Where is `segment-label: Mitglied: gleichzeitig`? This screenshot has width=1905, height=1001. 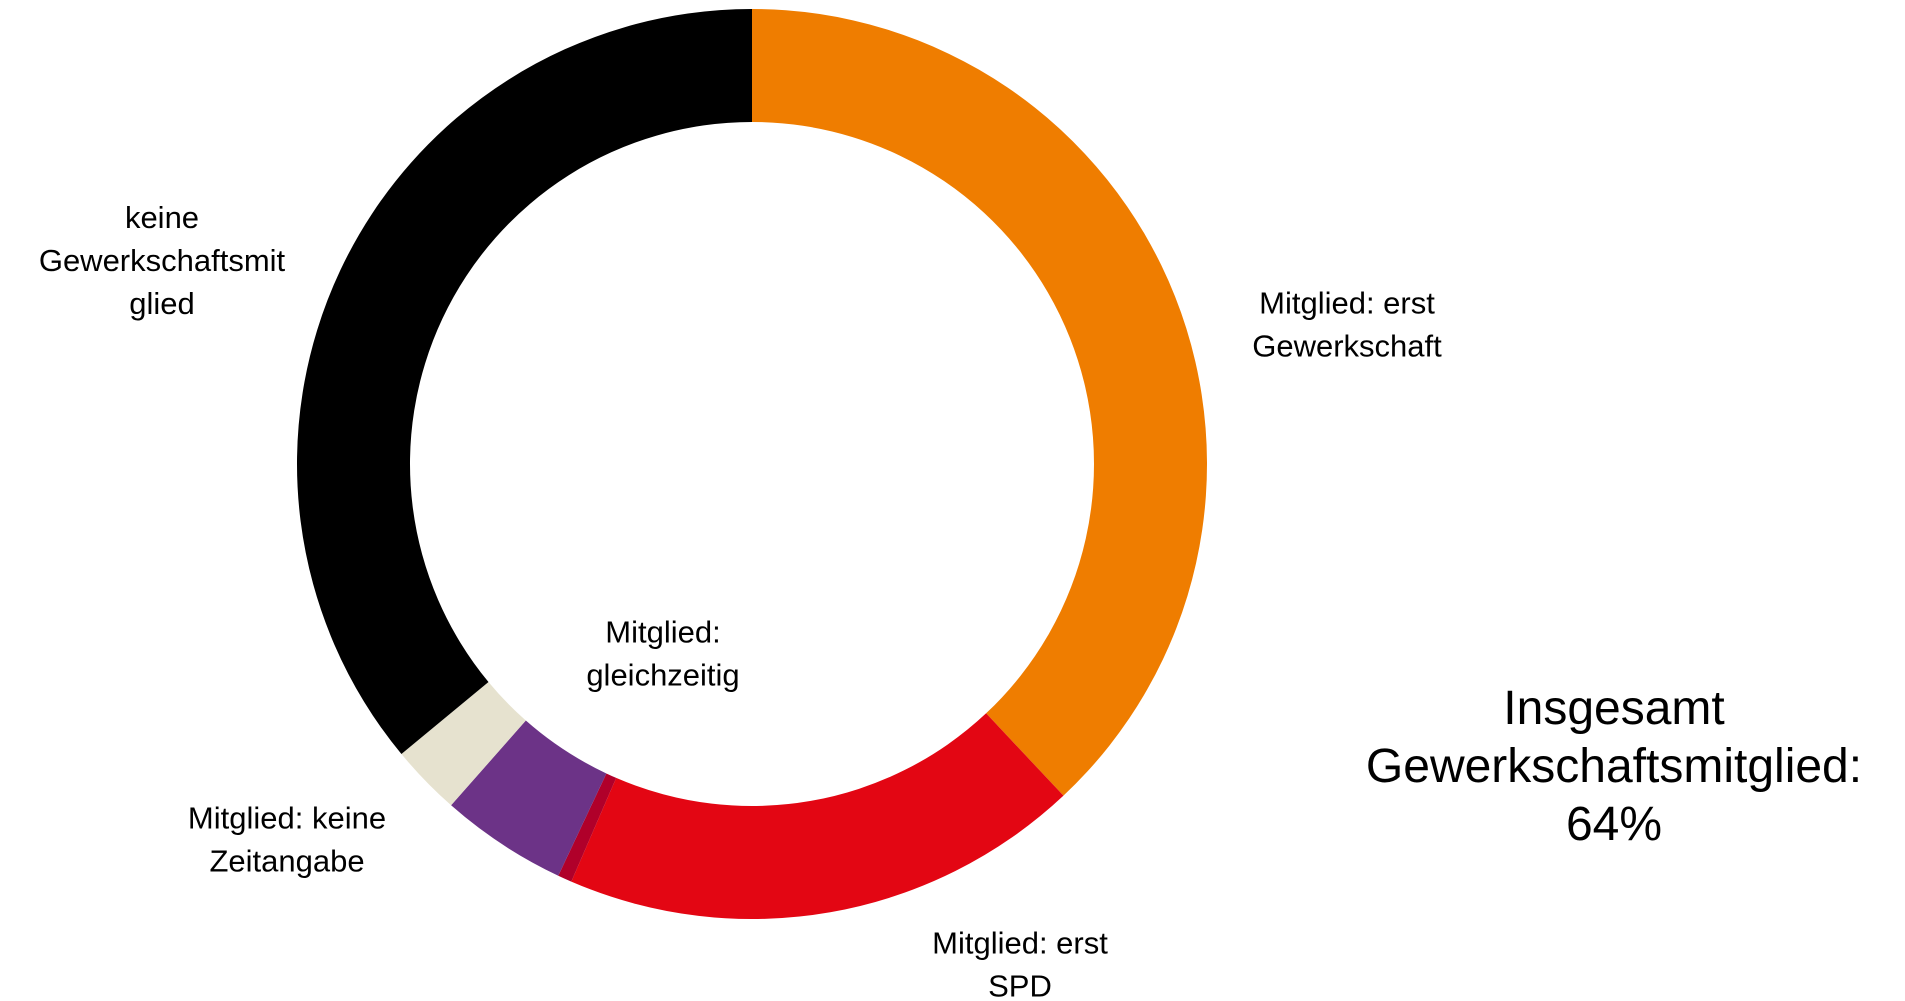 segment-label: Mitglied: gleichzeitig is located at coordinates (662, 654).